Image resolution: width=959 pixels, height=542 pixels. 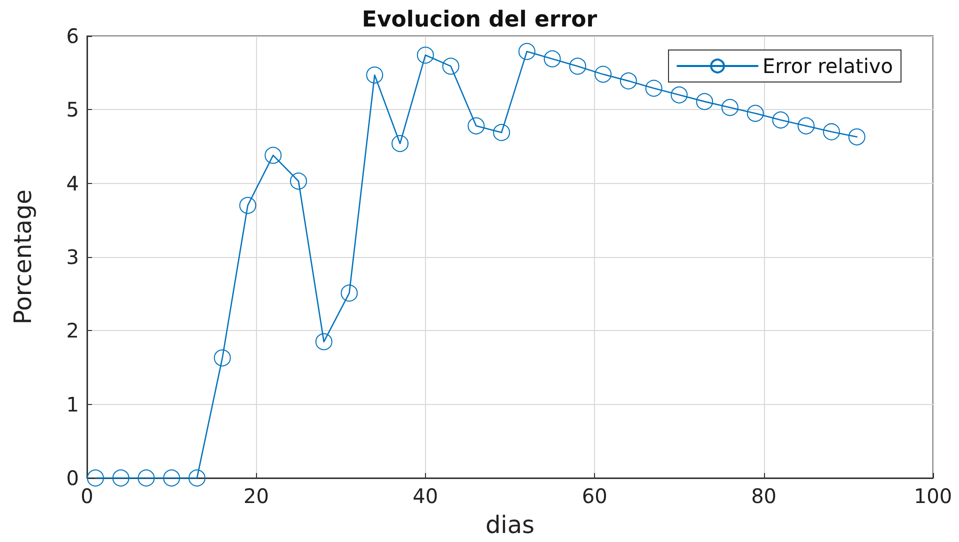 What do you see at coordinates (72, 183) in the screenshot?
I see `y-tick-label: 4` at bounding box center [72, 183].